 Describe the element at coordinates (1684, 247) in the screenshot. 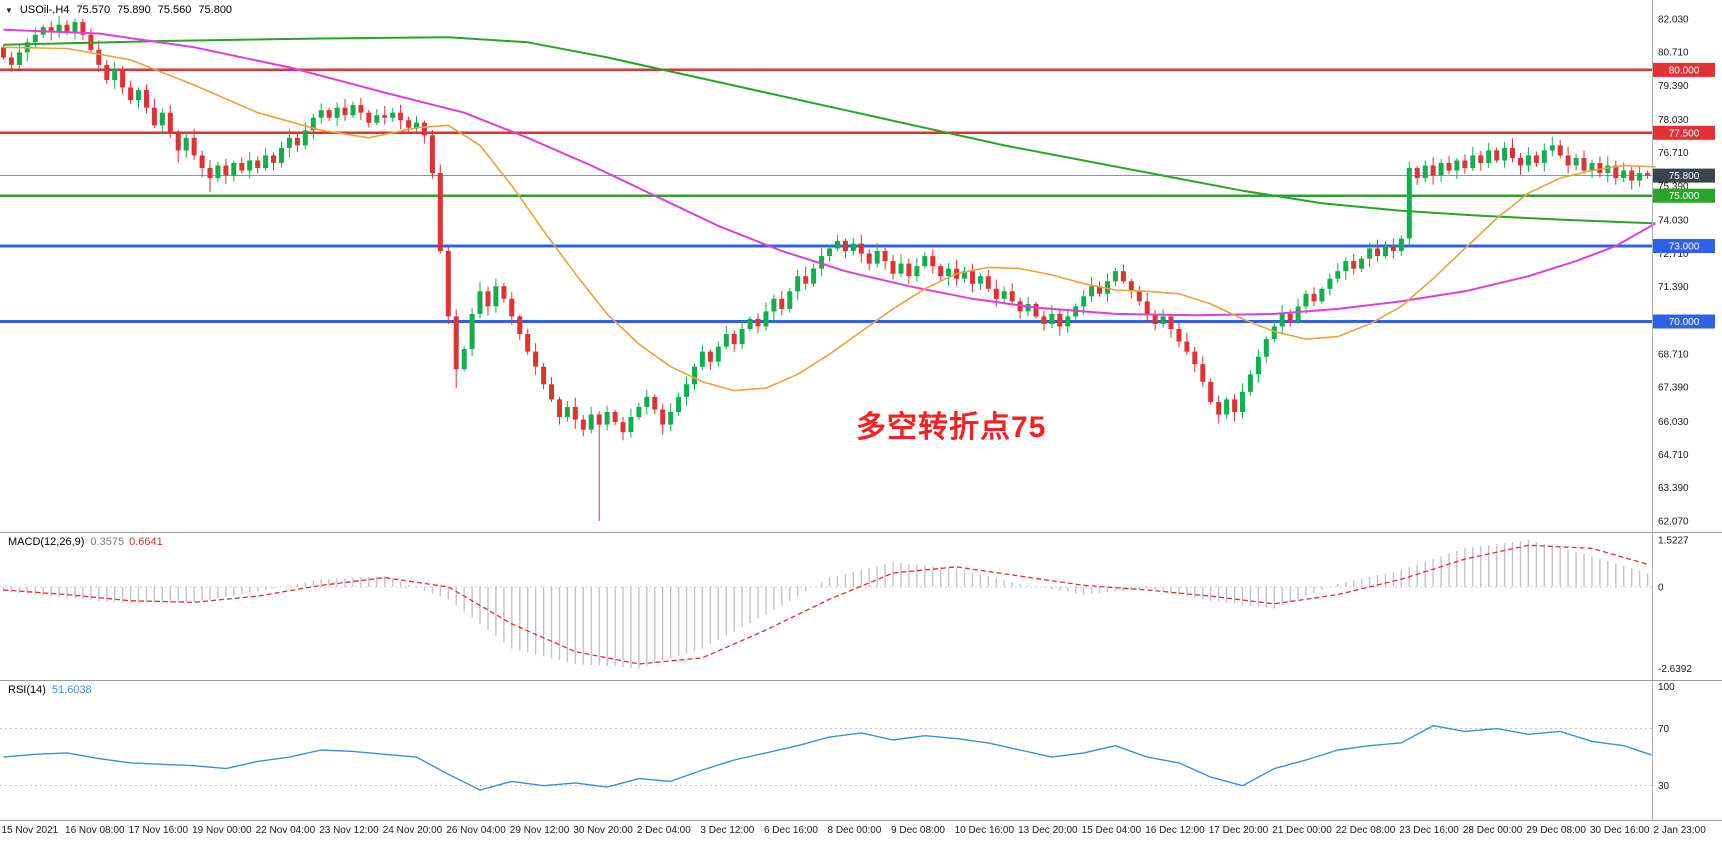

I see `svg-text: 73.000` at that location.